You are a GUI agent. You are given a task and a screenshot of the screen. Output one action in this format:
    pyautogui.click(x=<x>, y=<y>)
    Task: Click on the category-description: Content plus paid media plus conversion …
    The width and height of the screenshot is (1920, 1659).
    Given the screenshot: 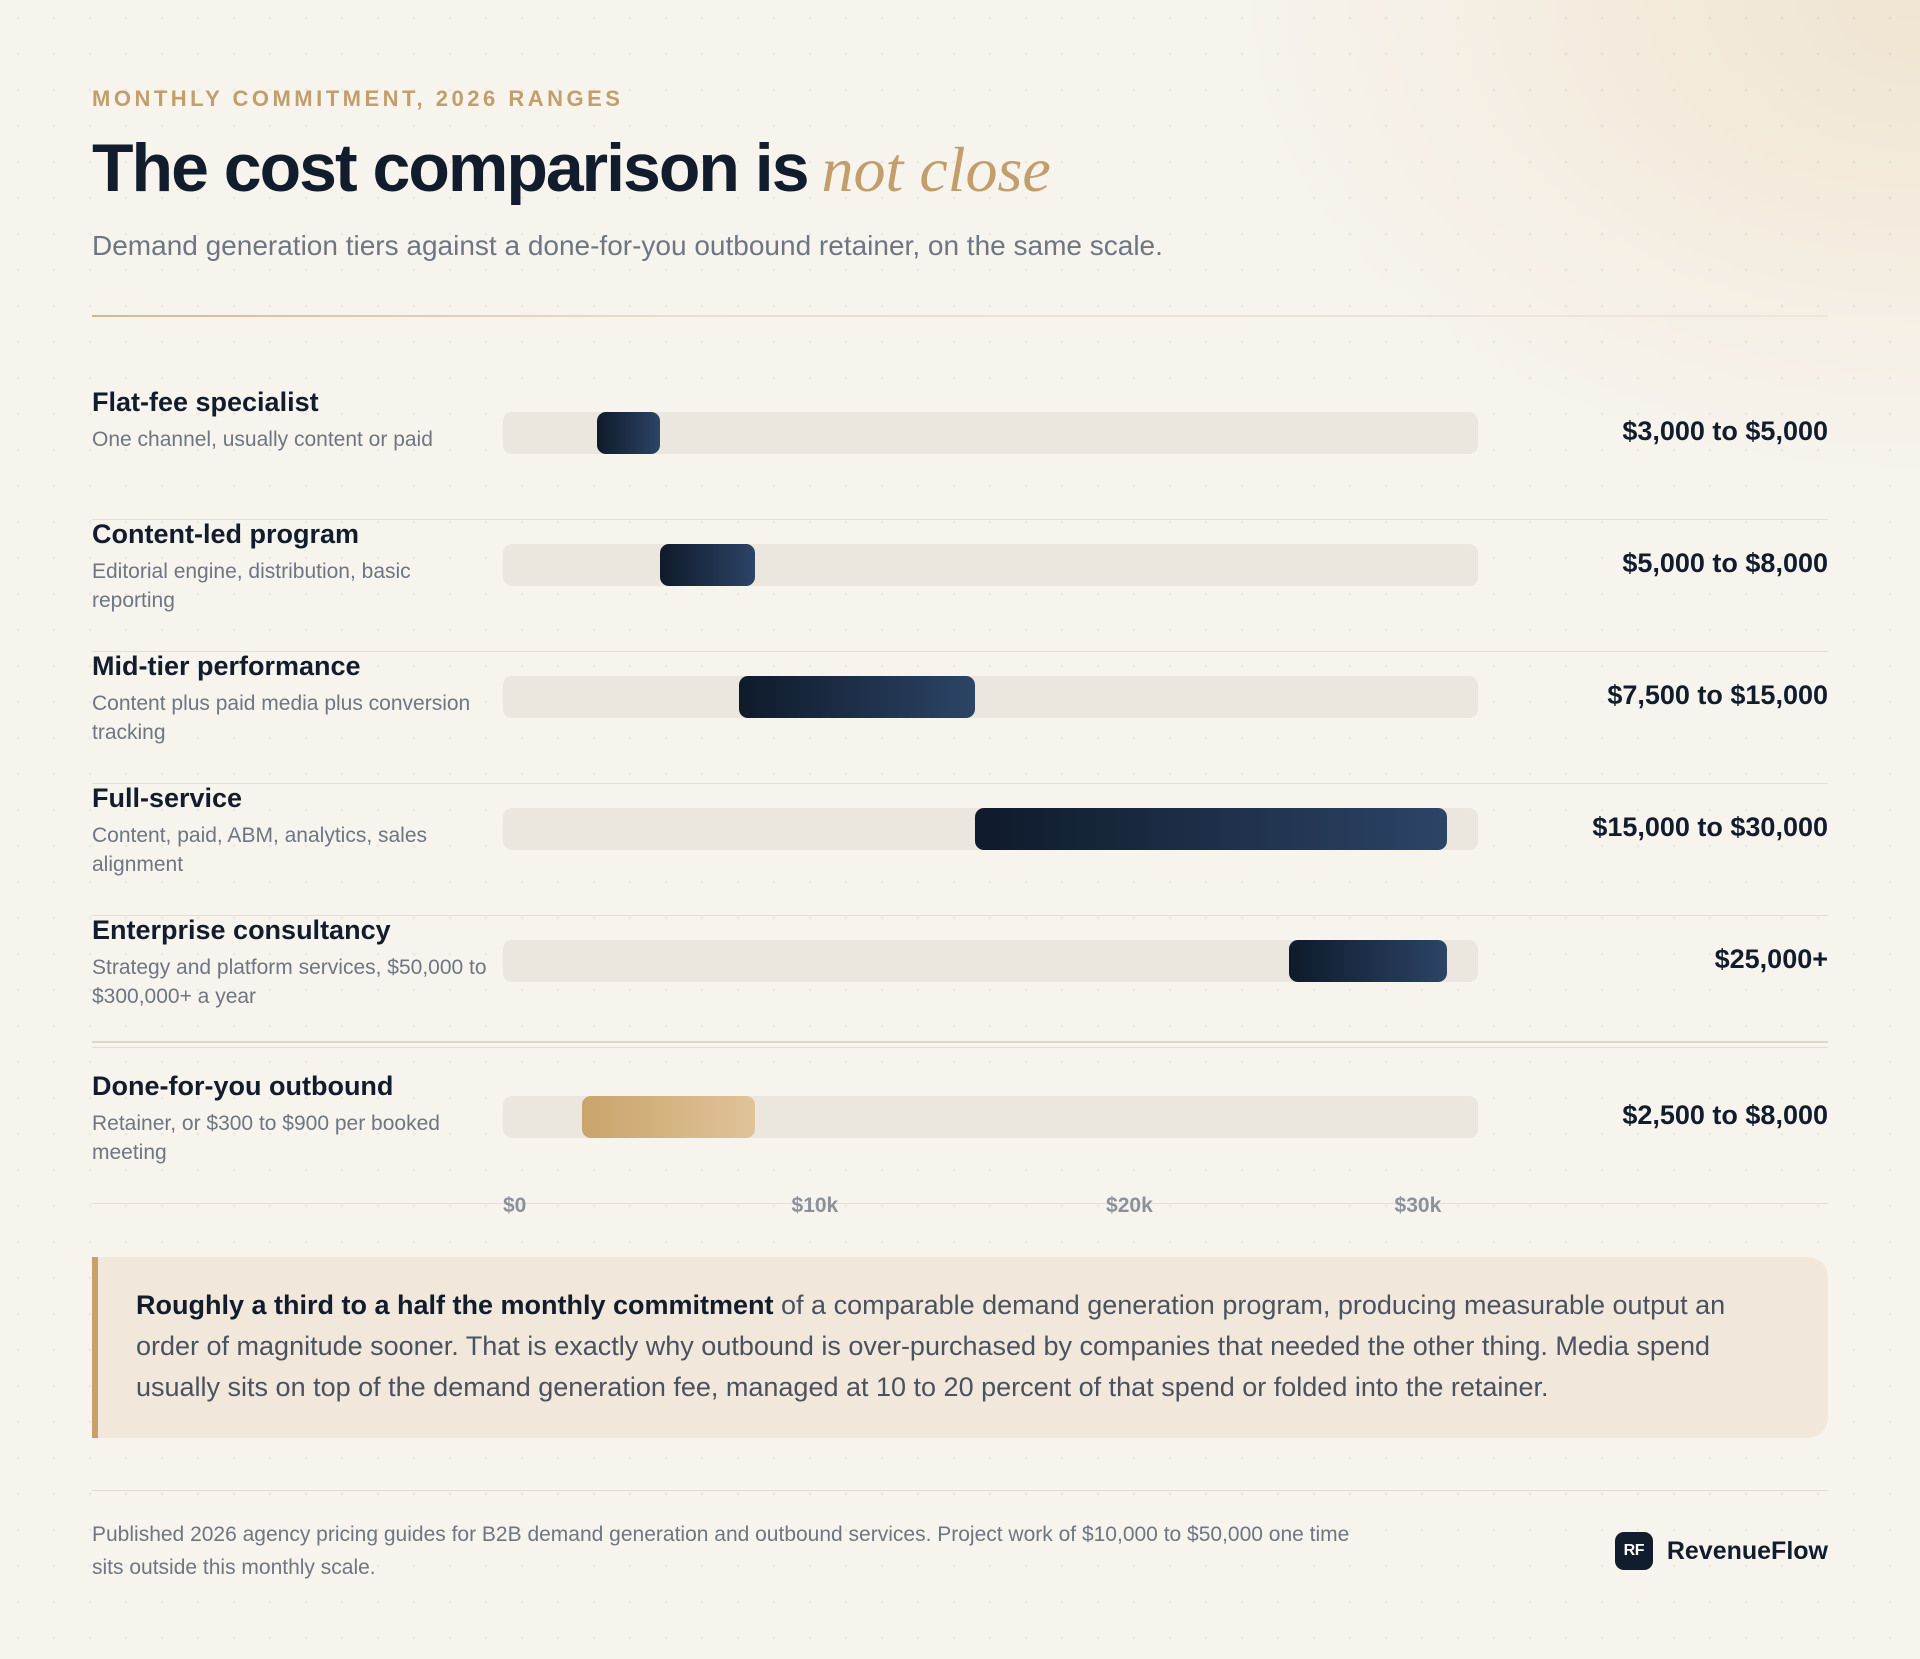 What is the action you would take?
    pyautogui.click(x=281, y=718)
    